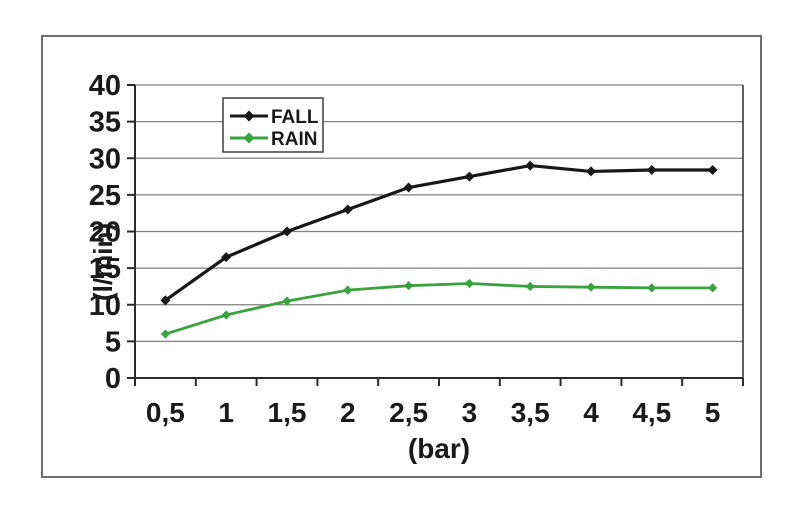  Describe the element at coordinates (470, 412) in the screenshot. I see `x-tick-label-5: 3` at that location.